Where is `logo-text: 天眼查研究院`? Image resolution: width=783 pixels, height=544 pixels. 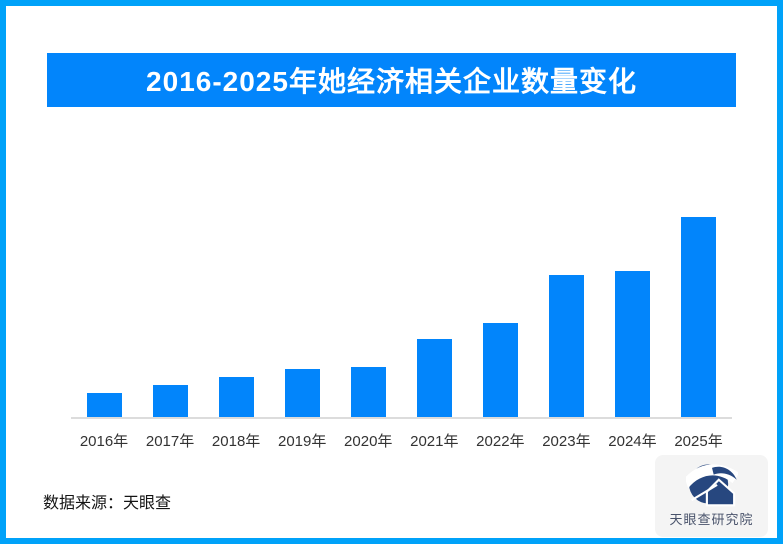 logo-text: 天眼查研究院 is located at coordinates (711, 519).